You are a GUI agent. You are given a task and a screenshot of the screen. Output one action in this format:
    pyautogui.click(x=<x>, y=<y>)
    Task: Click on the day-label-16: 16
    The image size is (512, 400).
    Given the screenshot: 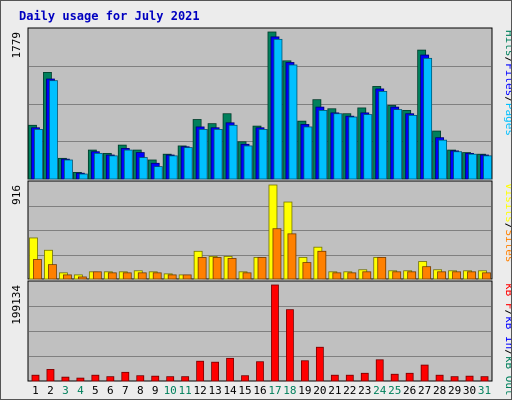 What is the action you would take?
    pyautogui.click(x=259, y=390)
    